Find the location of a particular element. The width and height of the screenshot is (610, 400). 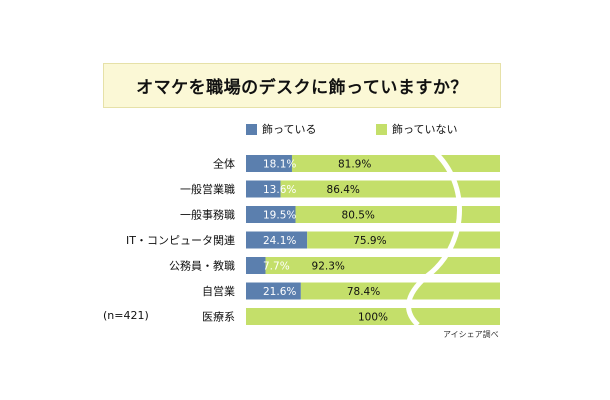

category-label: 全体 is located at coordinates (224, 164).